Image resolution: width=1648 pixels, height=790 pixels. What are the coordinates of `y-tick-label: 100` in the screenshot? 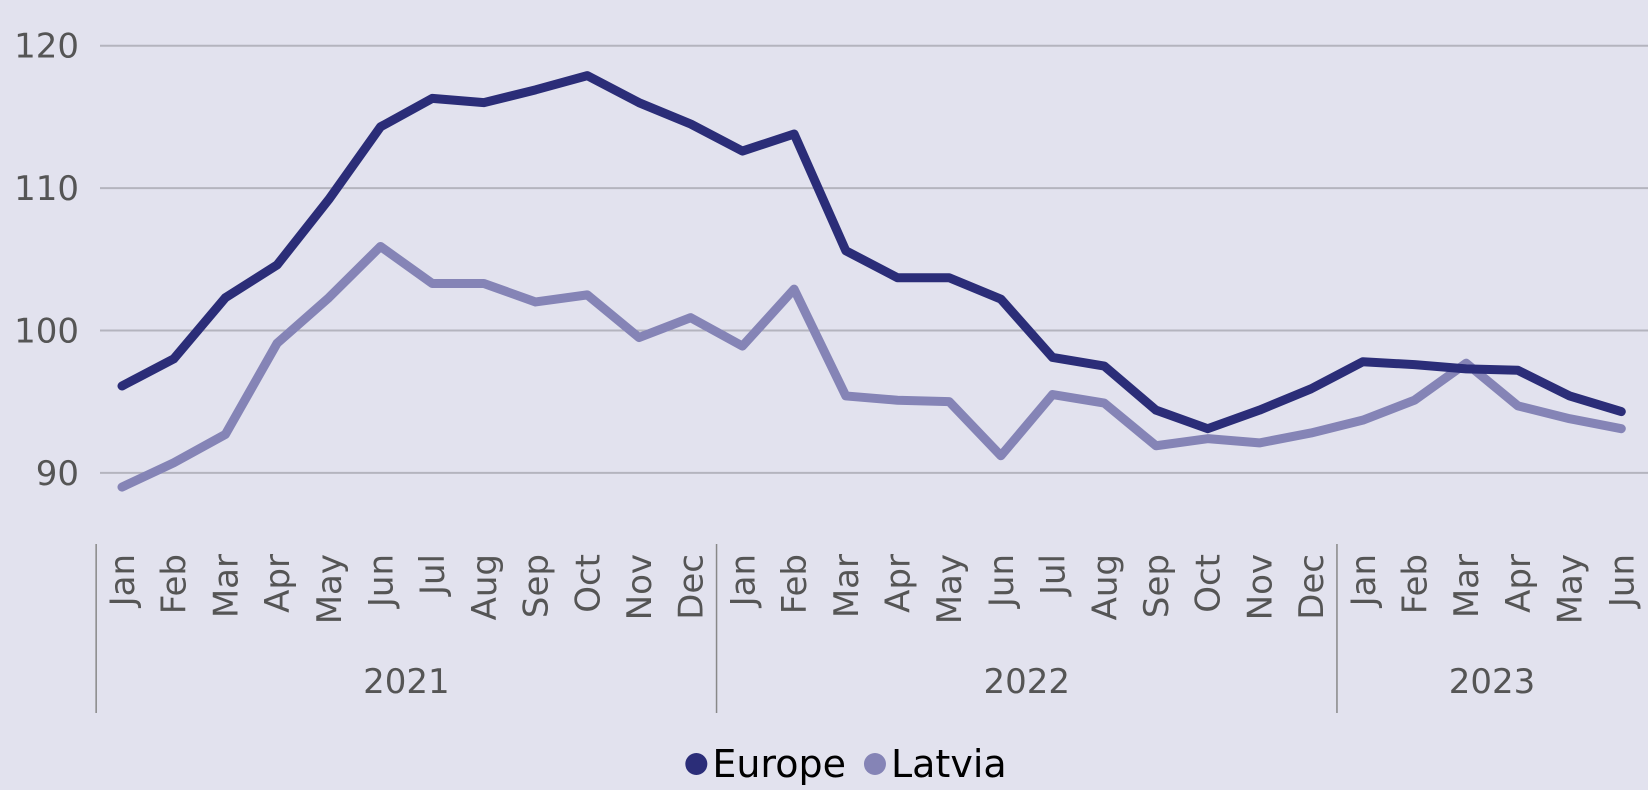 It's located at (46, 331).